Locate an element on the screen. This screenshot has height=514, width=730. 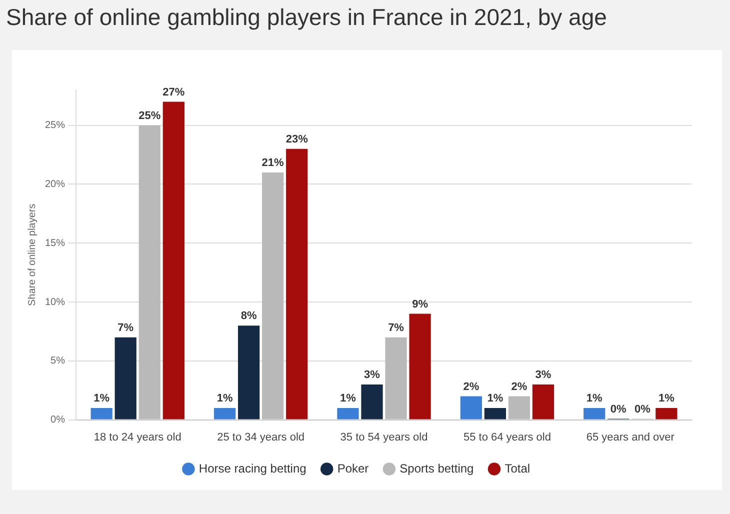
x-tick-label: 18 to 24 years old is located at coordinates (138, 437).